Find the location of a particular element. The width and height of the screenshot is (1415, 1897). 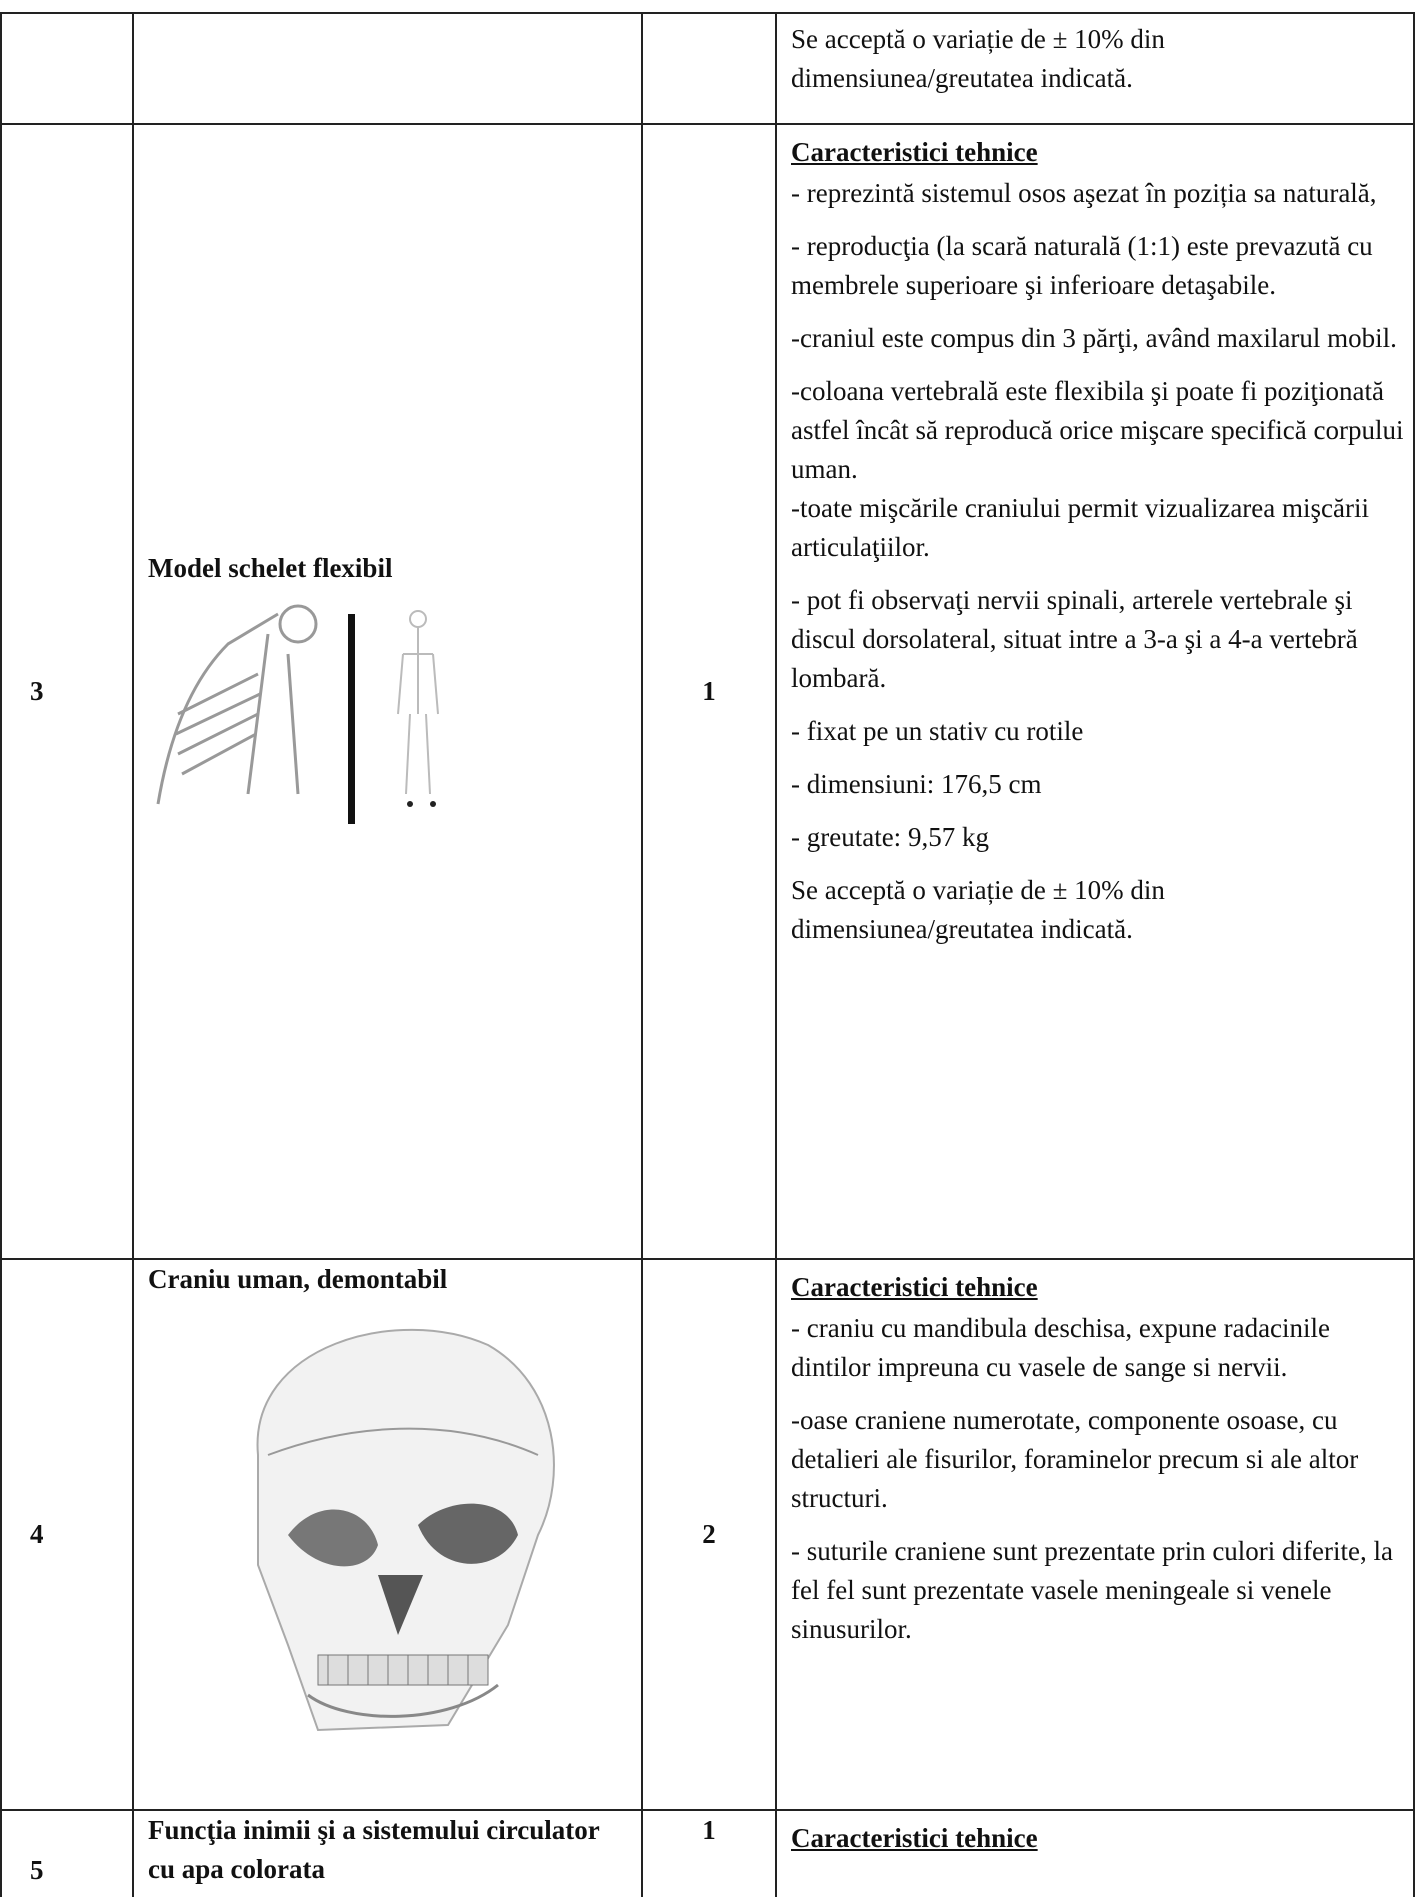

quantity-cell is located at coordinates (709, 68).